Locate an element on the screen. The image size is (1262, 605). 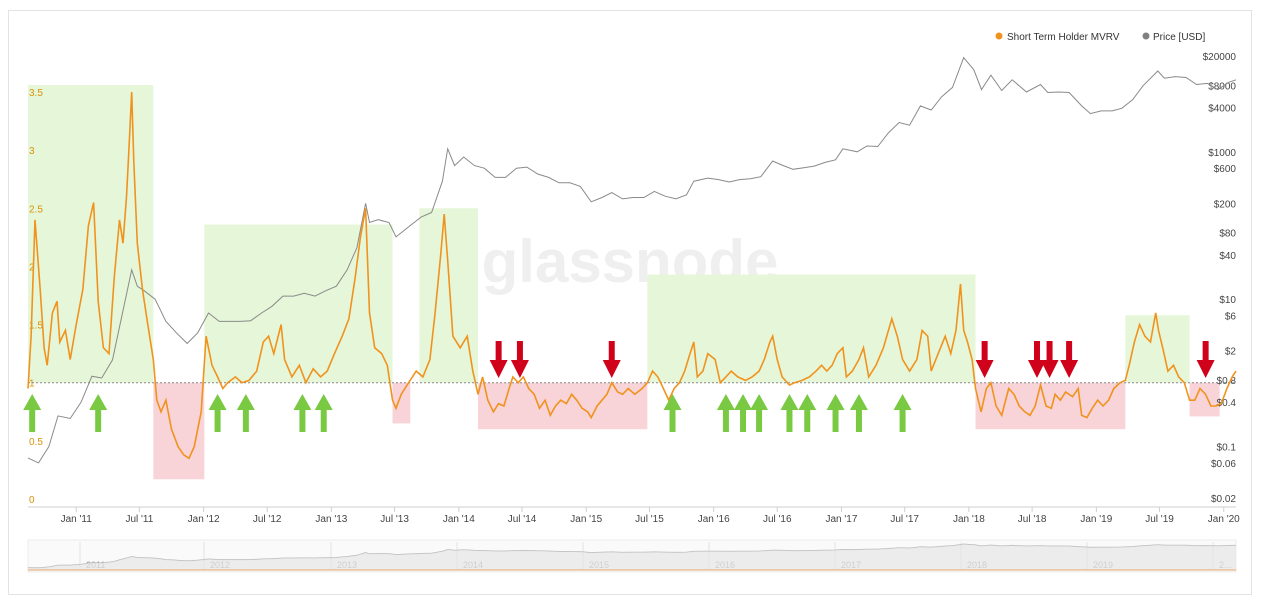
x-tick-label: Jul '11 is located at coordinates (139, 519).